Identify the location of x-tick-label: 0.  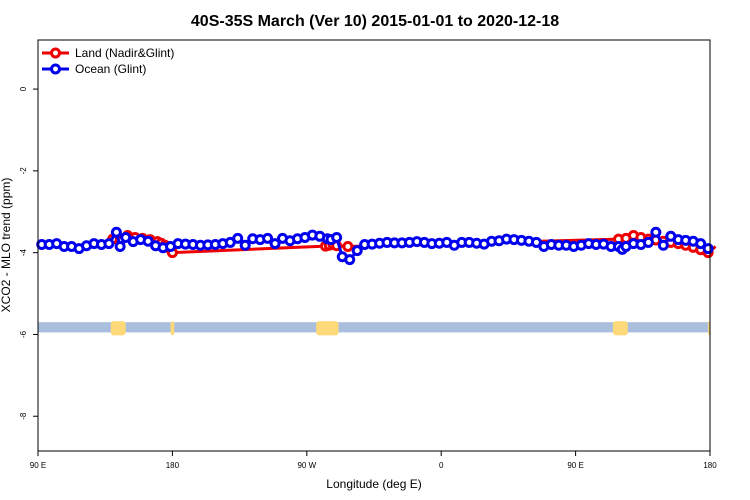
(441, 465).